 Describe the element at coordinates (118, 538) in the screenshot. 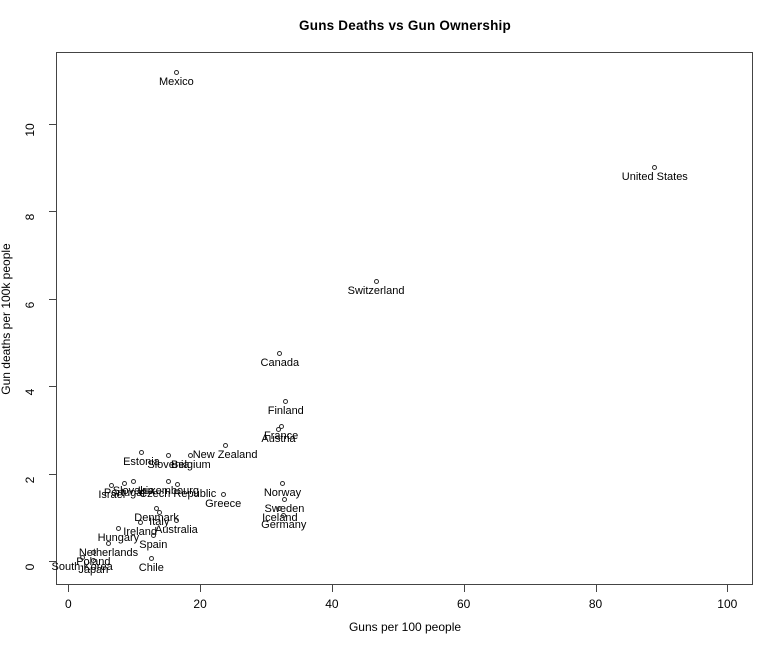

I see `point-label: Hungary` at that location.